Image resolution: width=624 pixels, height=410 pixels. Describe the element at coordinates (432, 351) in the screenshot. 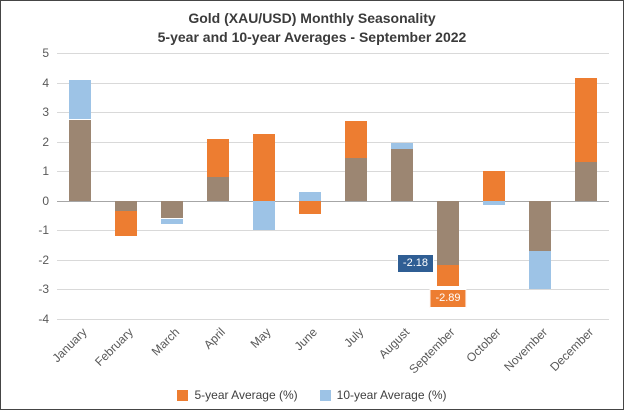

I see `x-axis-label-september: September` at that location.